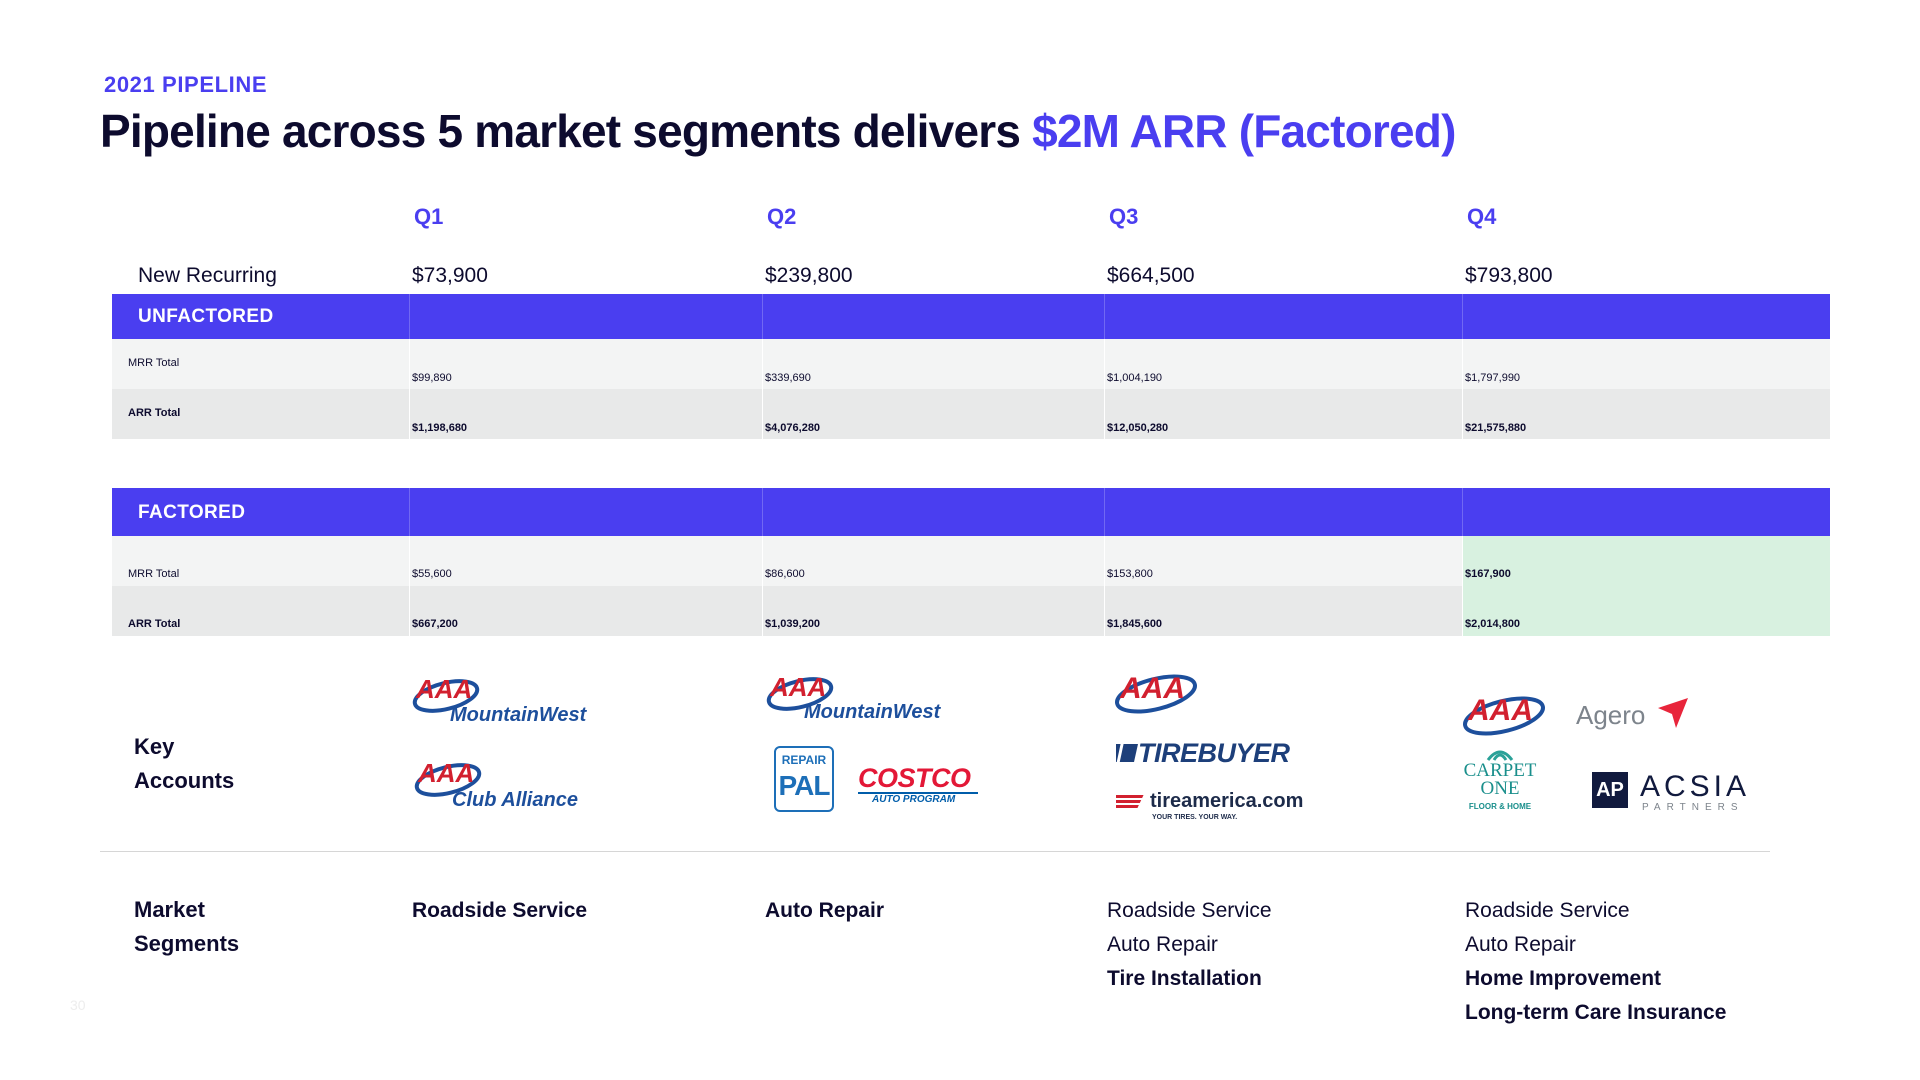 Image resolution: width=1920 pixels, height=1080 pixels. Describe the element at coordinates (914, 778) in the screenshot. I see `costco-text: COSTCO` at that location.